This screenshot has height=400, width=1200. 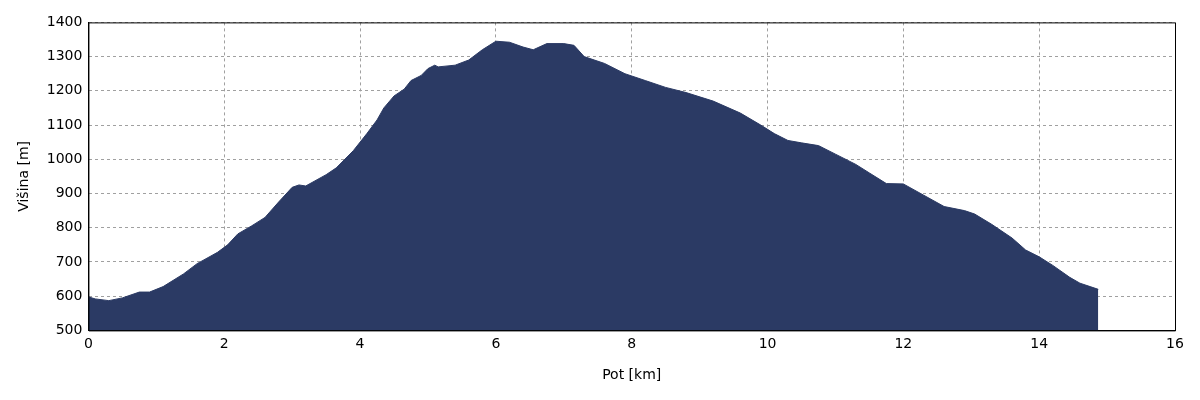 I want to click on x-tick-label: 8, so click(x=632, y=343).